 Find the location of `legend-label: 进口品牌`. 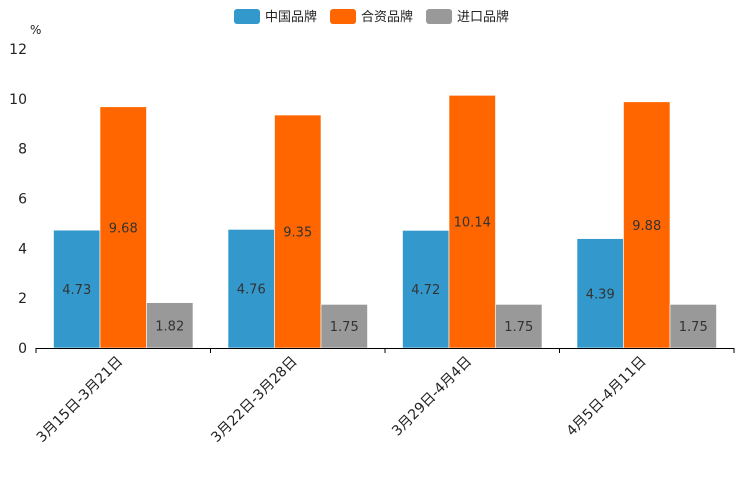

legend-label: 进口品牌 is located at coordinates (483, 17).